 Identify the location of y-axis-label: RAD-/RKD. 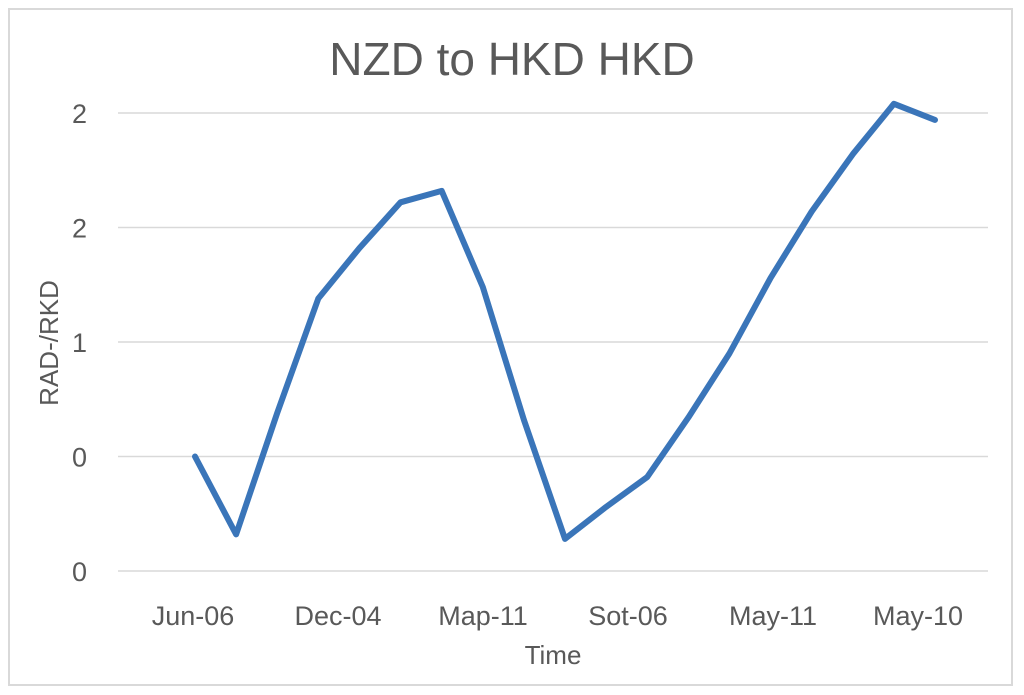
(49, 343).